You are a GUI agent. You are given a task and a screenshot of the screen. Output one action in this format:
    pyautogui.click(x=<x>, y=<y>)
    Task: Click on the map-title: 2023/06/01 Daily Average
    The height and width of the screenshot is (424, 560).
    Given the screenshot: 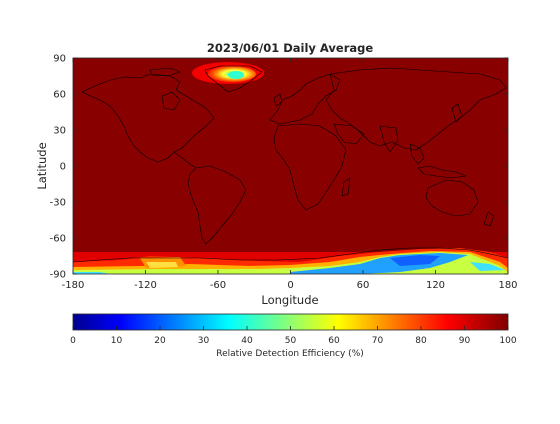 What is the action you would take?
    pyautogui.click(x=290, y=48)
    